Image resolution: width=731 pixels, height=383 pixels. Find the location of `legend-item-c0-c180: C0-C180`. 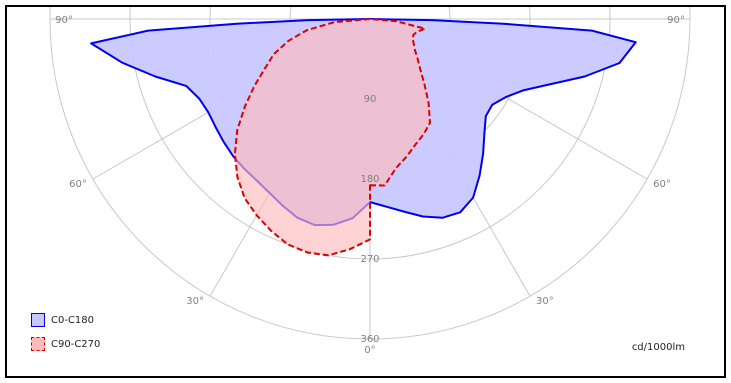

legend-item-c0-c180: C0-C180 is located at coordinates (62, 320).